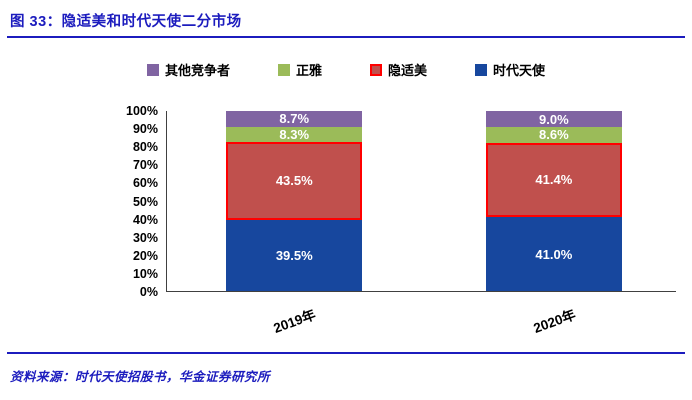 The width and height of the screenshot is (692, 400). What do you see at coordinates (145, 129) in the screenshot?
I see `y-tick-label: 90%` at bounding box center [145, 129].